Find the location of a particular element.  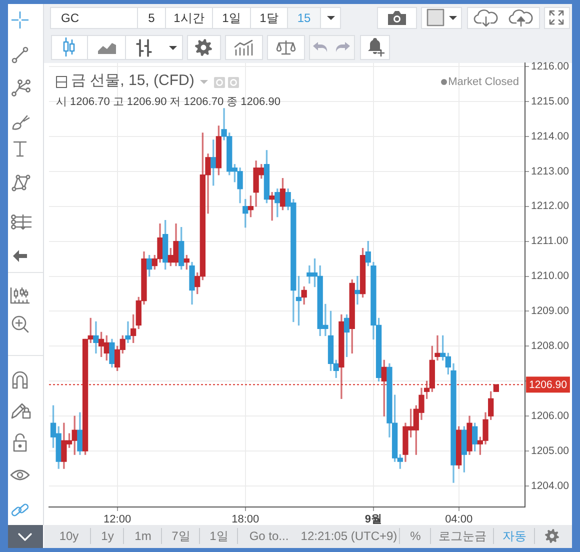

y-tick-label: 1204.00 is located at coordinates (550, 486).